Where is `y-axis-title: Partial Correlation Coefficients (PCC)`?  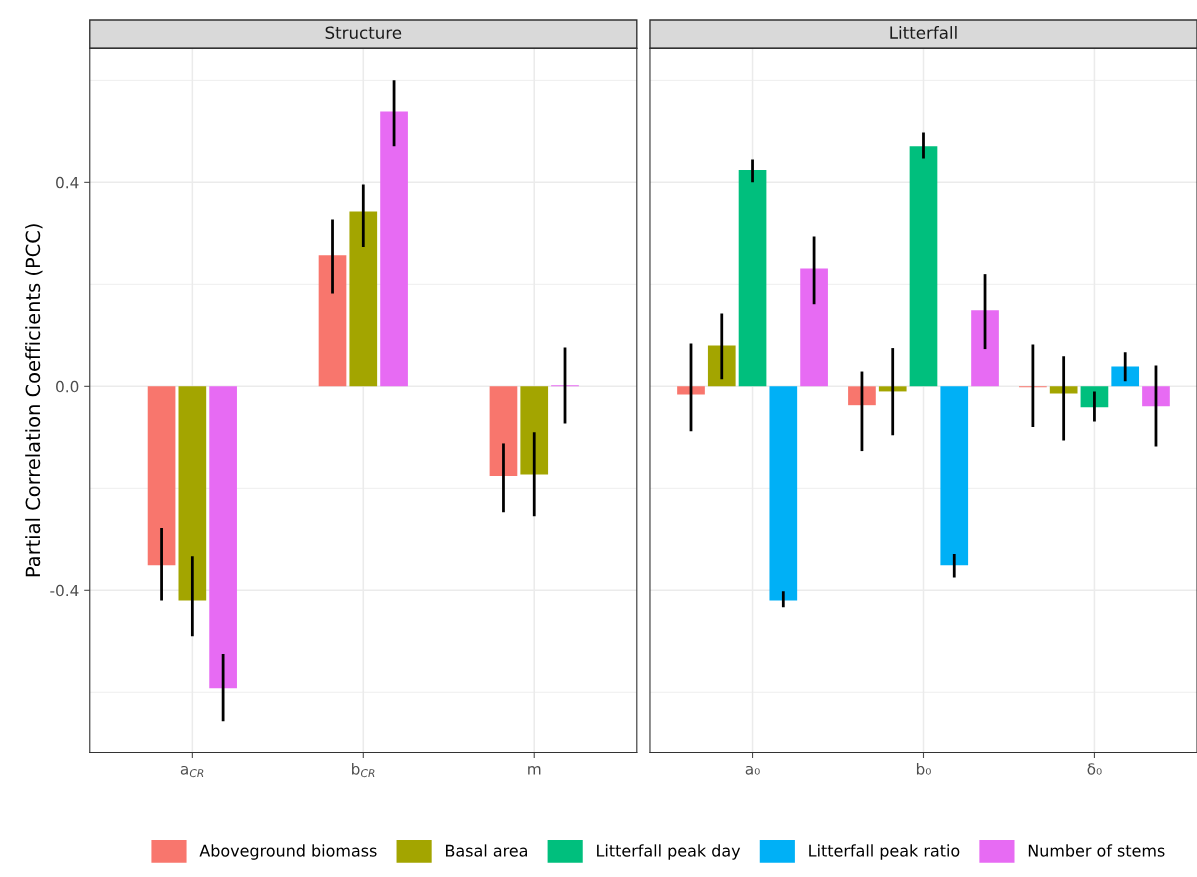
y-axis-title: Partial Correlation Coefficients (PCC) is located at coordinates (34, 400).